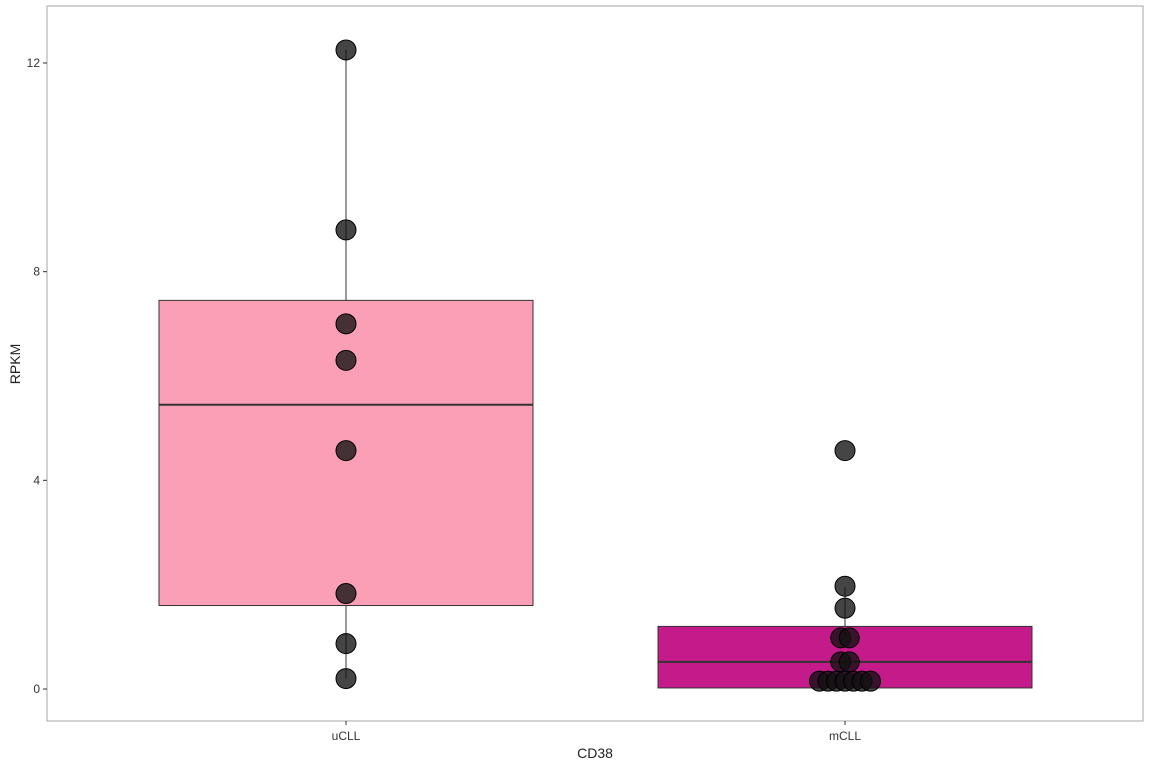 Image resolution: width=1152 pixels, height=773 pixels. What do you see at coordinates (36, 272) in the screenshot?
I see `y-tick-label-8: 8` at bounding box center [36, 272].